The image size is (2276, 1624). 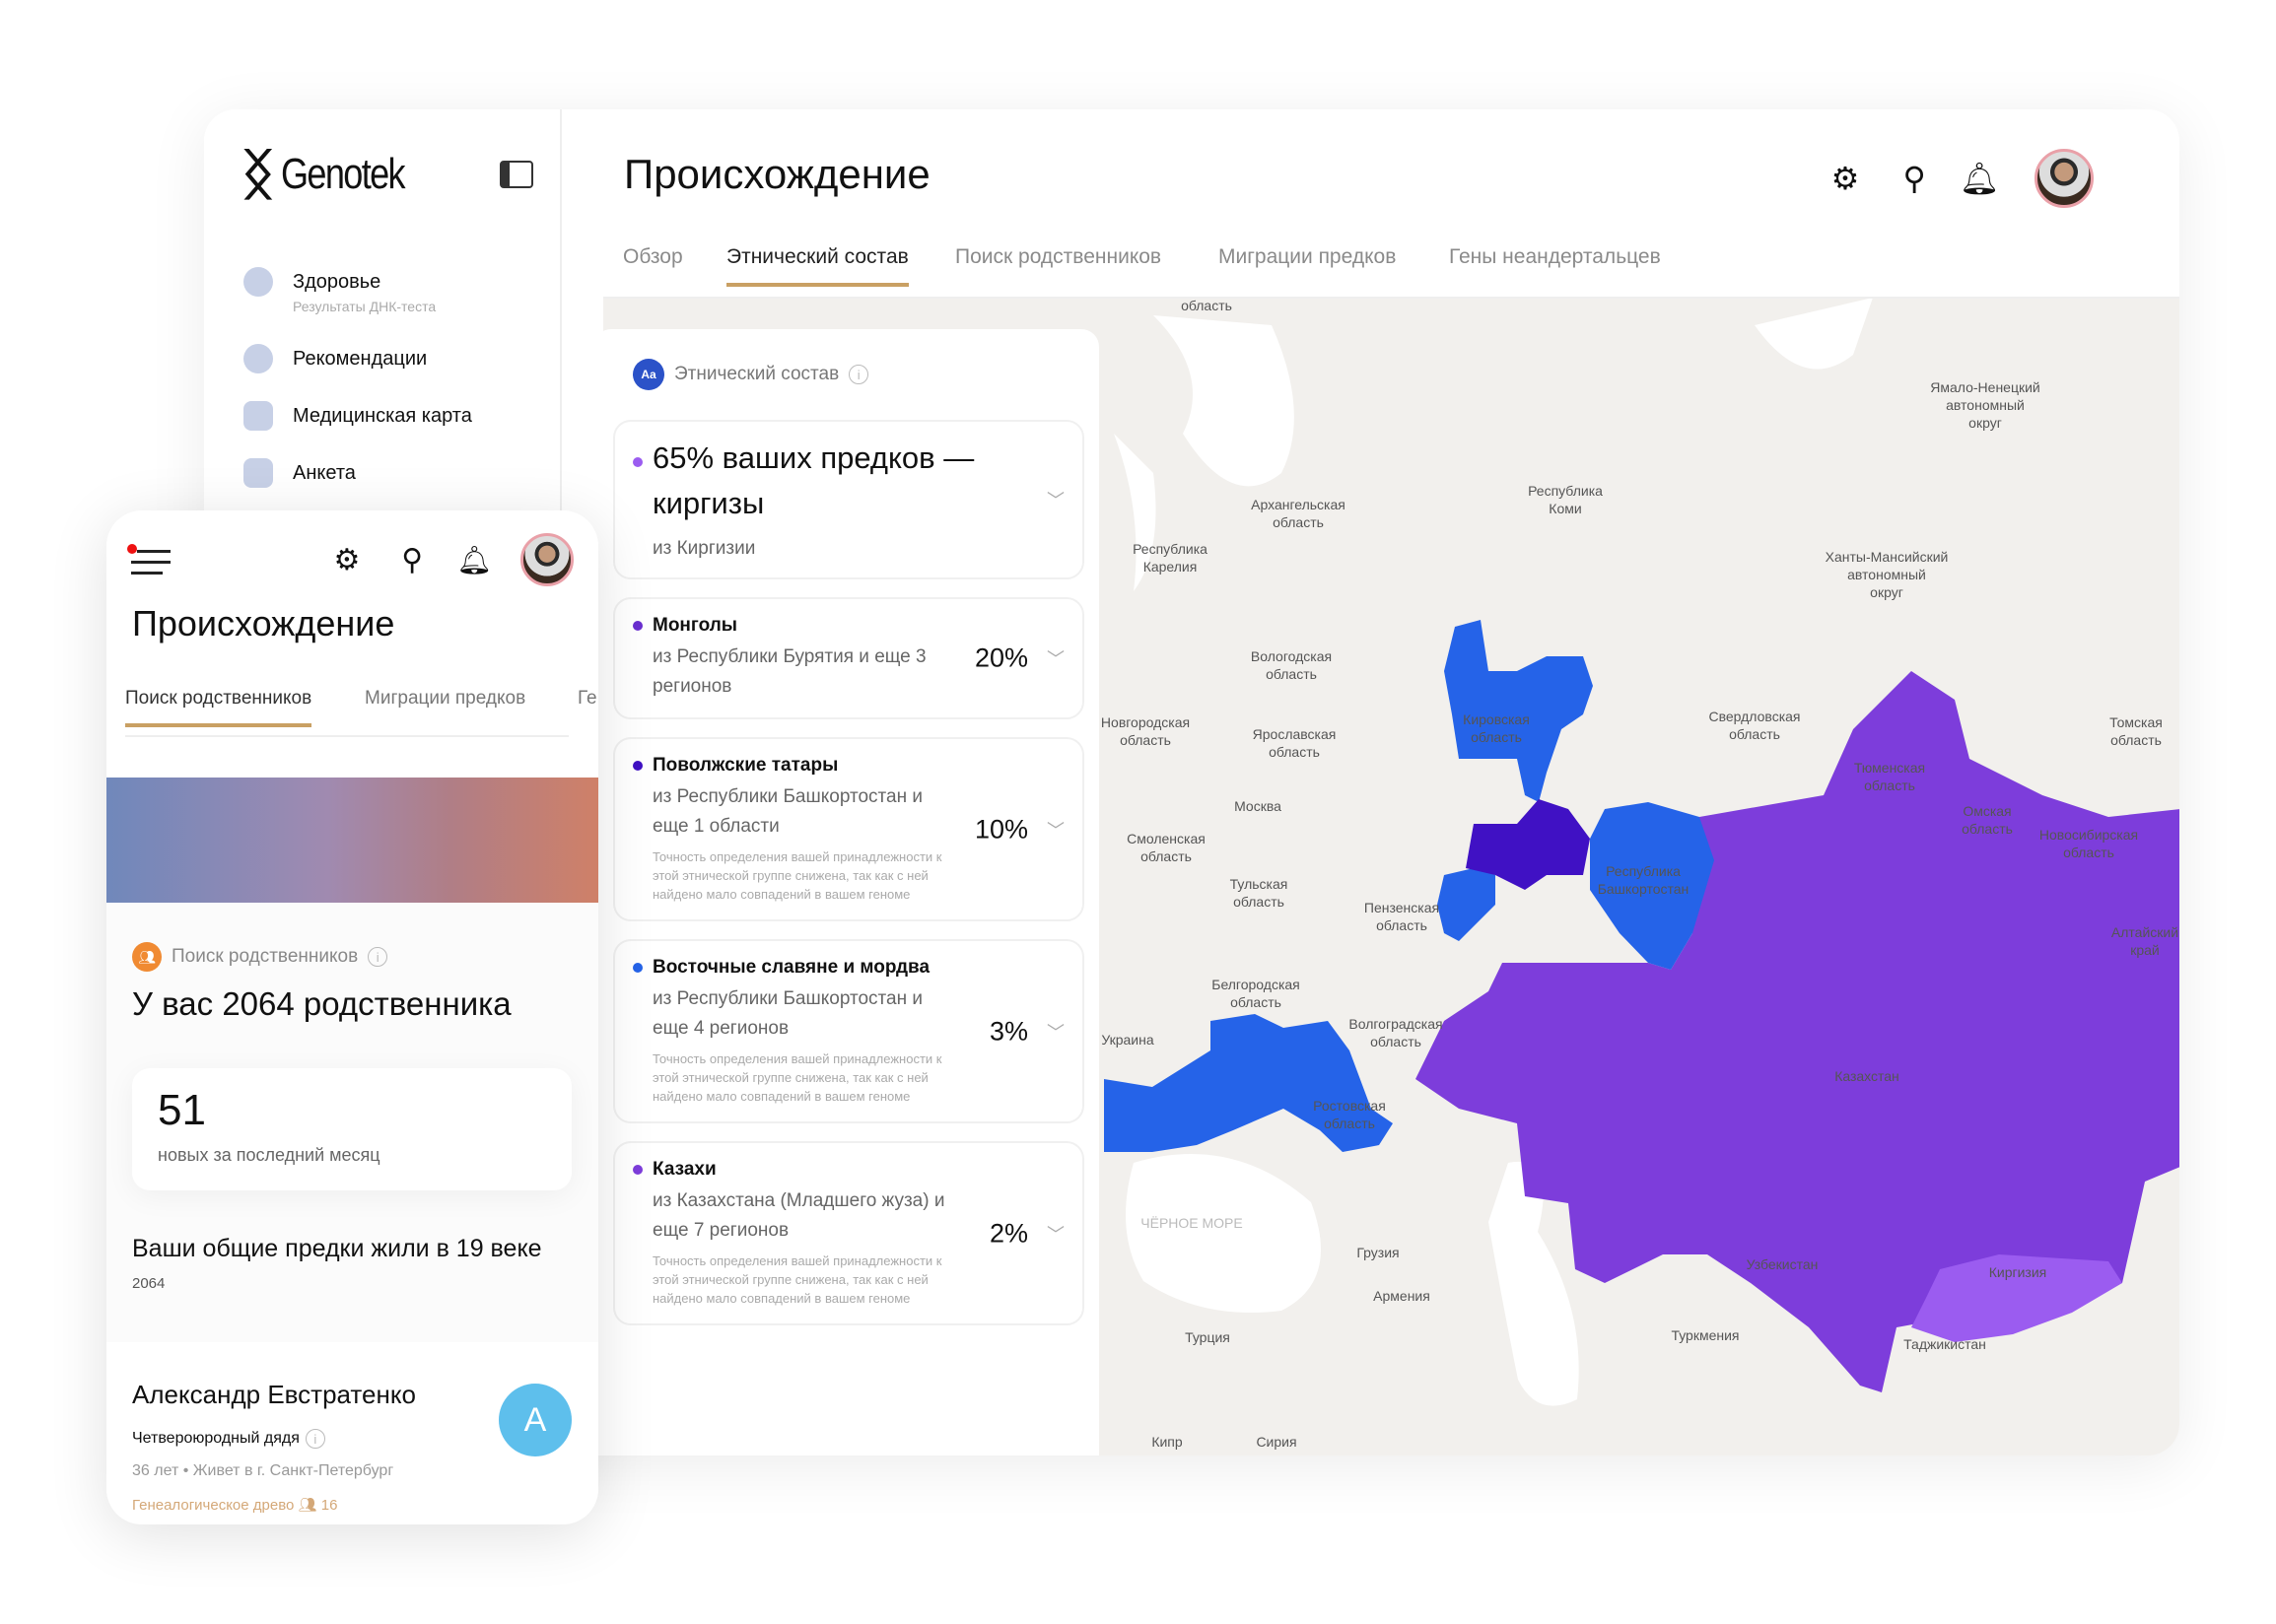 I want to click on family-tree-link: Генеалогическое древо 👥︎ 16, so click(x=234, y=1505).